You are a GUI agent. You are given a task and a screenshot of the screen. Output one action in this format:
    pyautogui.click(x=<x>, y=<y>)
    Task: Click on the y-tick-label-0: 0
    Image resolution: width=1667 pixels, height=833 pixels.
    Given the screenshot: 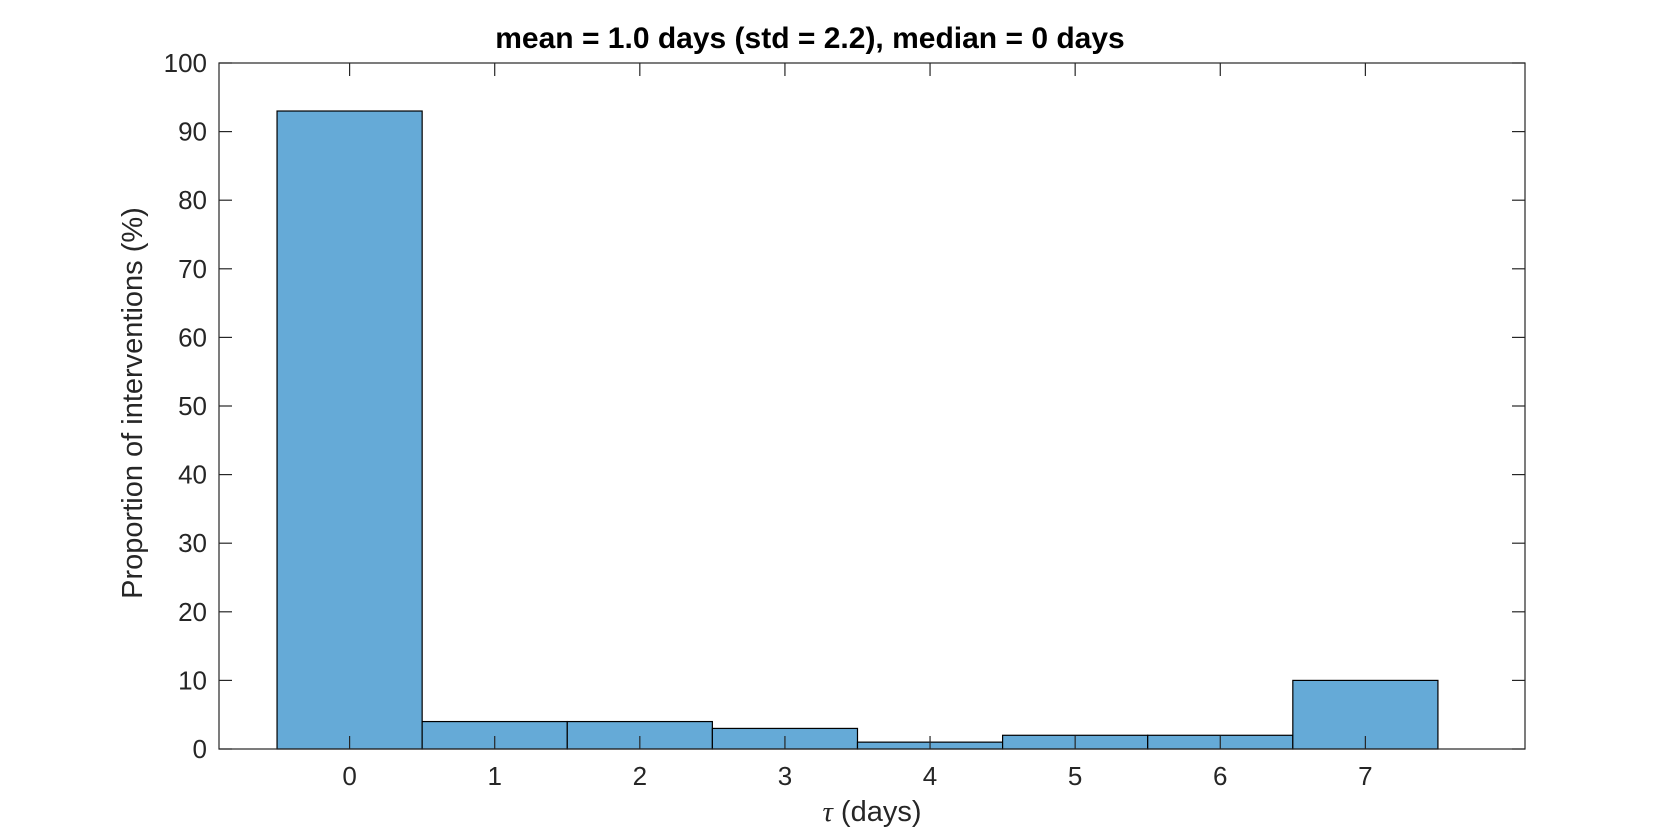 What is the action you would take?
    pyautogui.click(x=200, y=749)
    